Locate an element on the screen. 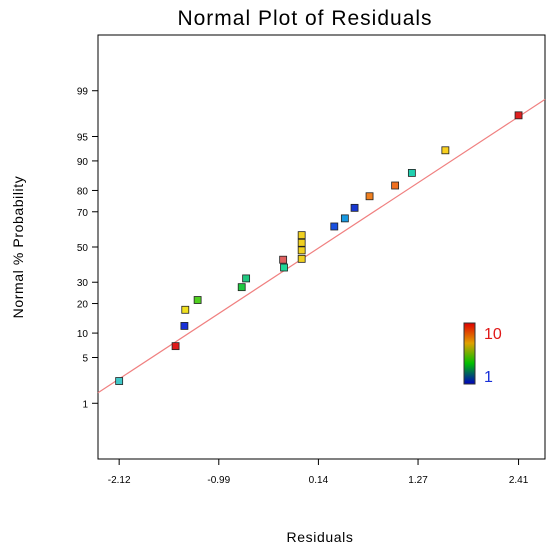  y-tick-label: 30 is located at coordinates (83, 283).